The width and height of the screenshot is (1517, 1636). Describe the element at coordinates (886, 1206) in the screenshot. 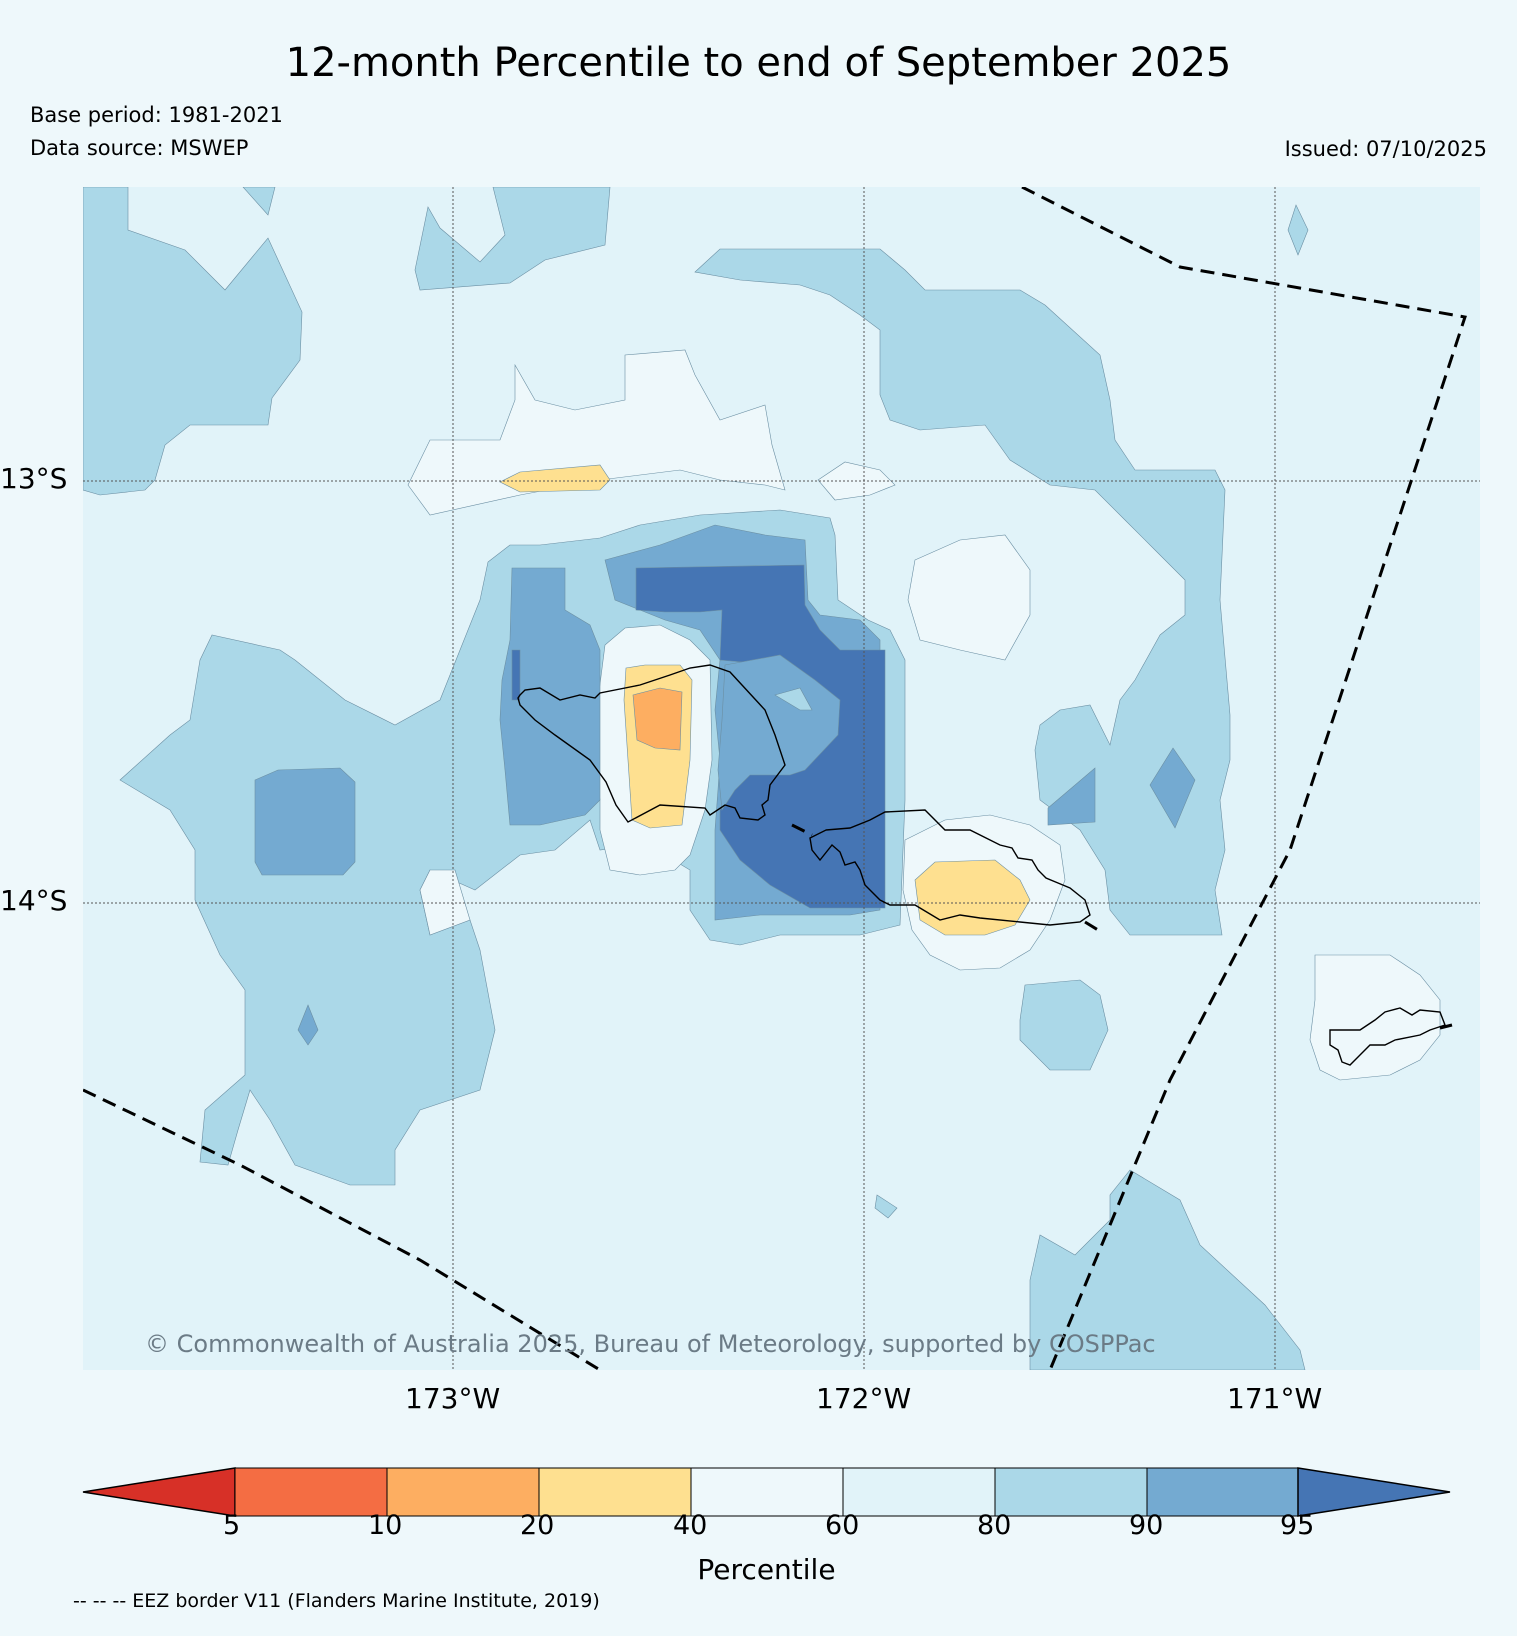

I see `contour-80-90-small` at that location.